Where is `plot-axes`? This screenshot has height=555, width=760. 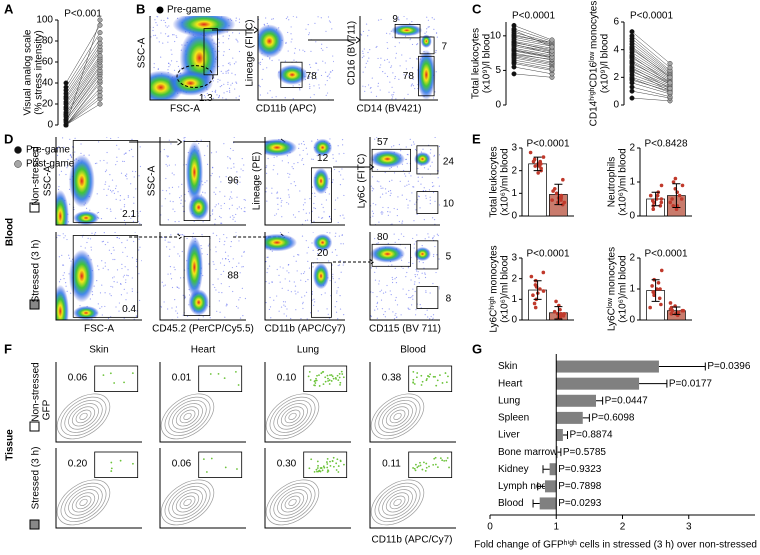 plot-axes is located at coordinates (202, 488).